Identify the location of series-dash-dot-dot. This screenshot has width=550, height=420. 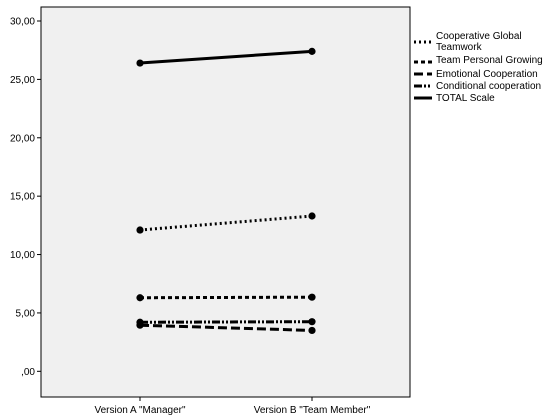
(226, 322).